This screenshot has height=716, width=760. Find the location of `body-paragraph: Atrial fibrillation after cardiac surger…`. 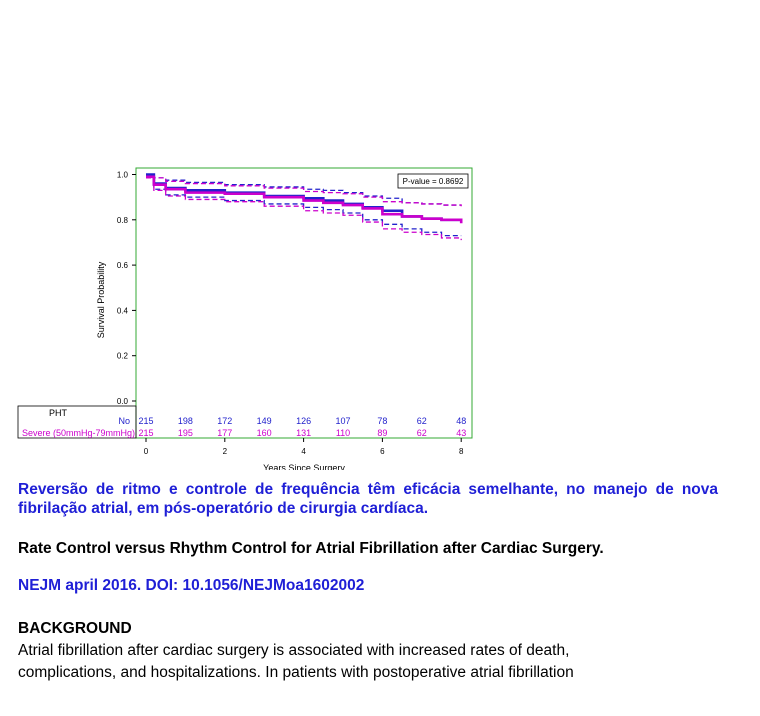

body-paragraph: Atrial fibrillation after cardiac surger… is located at coordinates (296, 661).